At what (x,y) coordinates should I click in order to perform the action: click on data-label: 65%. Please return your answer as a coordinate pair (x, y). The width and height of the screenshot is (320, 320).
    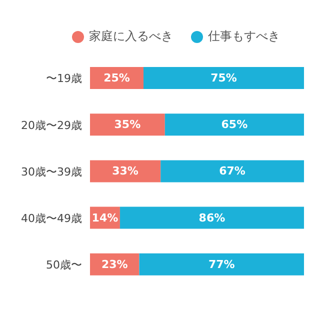
    Looking at the image, I should click on (234, 125).